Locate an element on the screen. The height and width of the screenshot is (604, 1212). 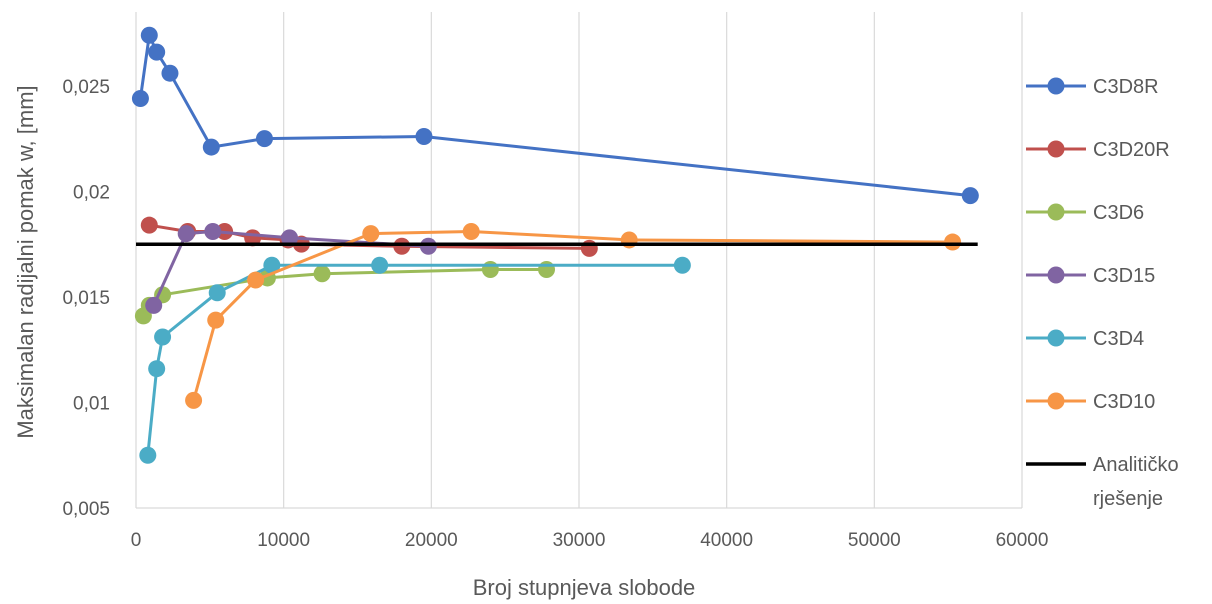
y-axis-ticks: 0,005 0,01 0,015 0,02 0,025 is located at coordinates (86, 298).